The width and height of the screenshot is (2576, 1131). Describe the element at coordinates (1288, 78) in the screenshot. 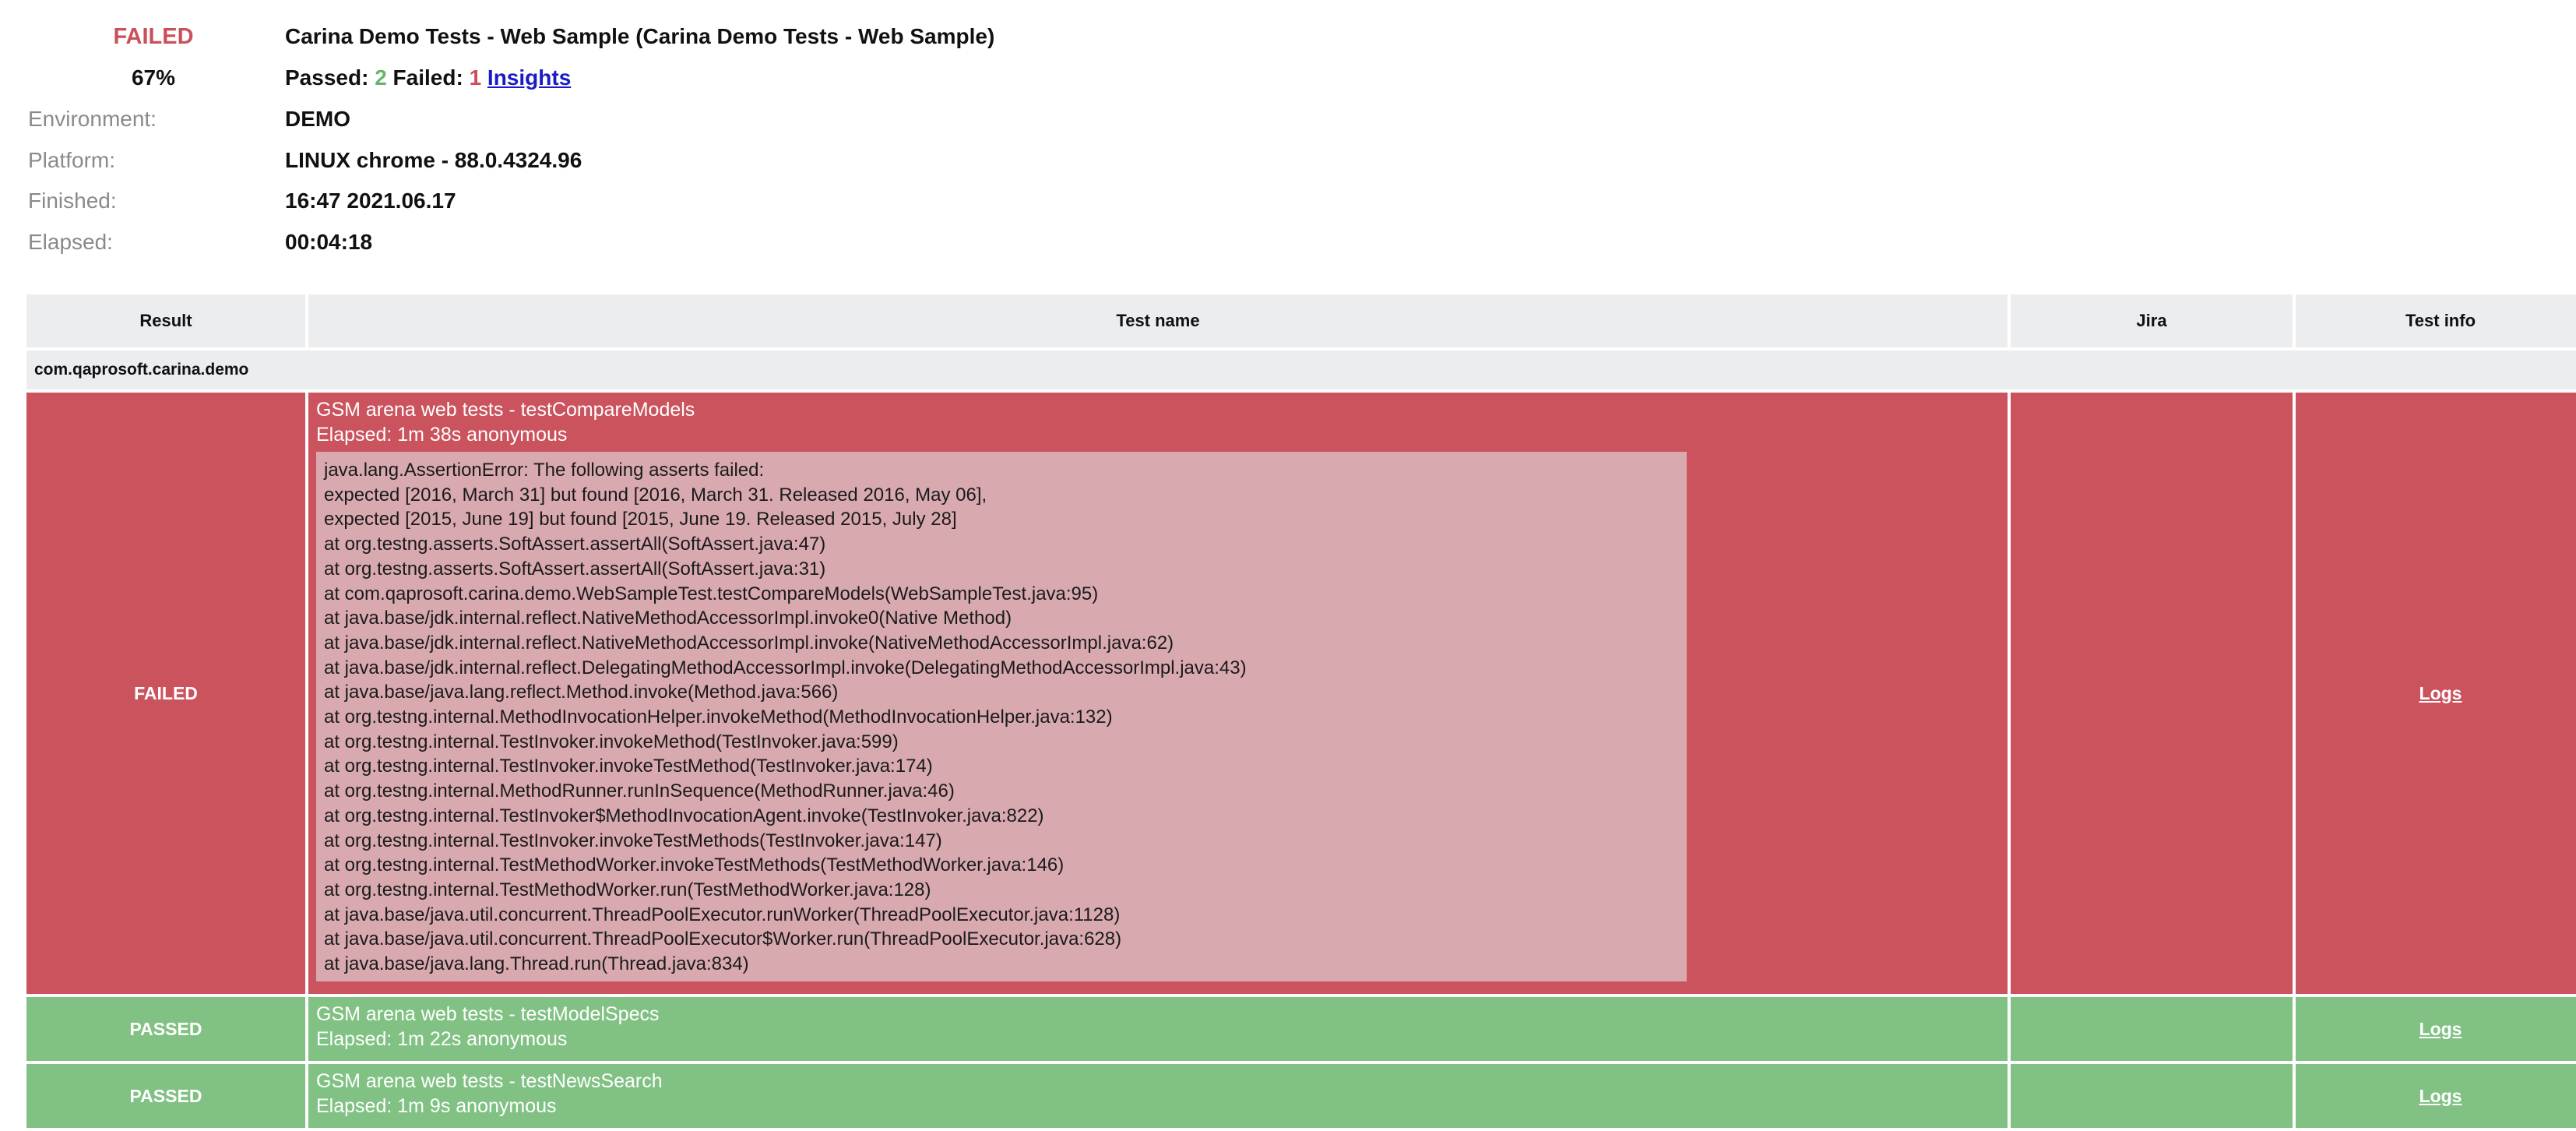

I see `summary-counts-row: 67% Passed: 2 Failed: 1 Insights` at that location.